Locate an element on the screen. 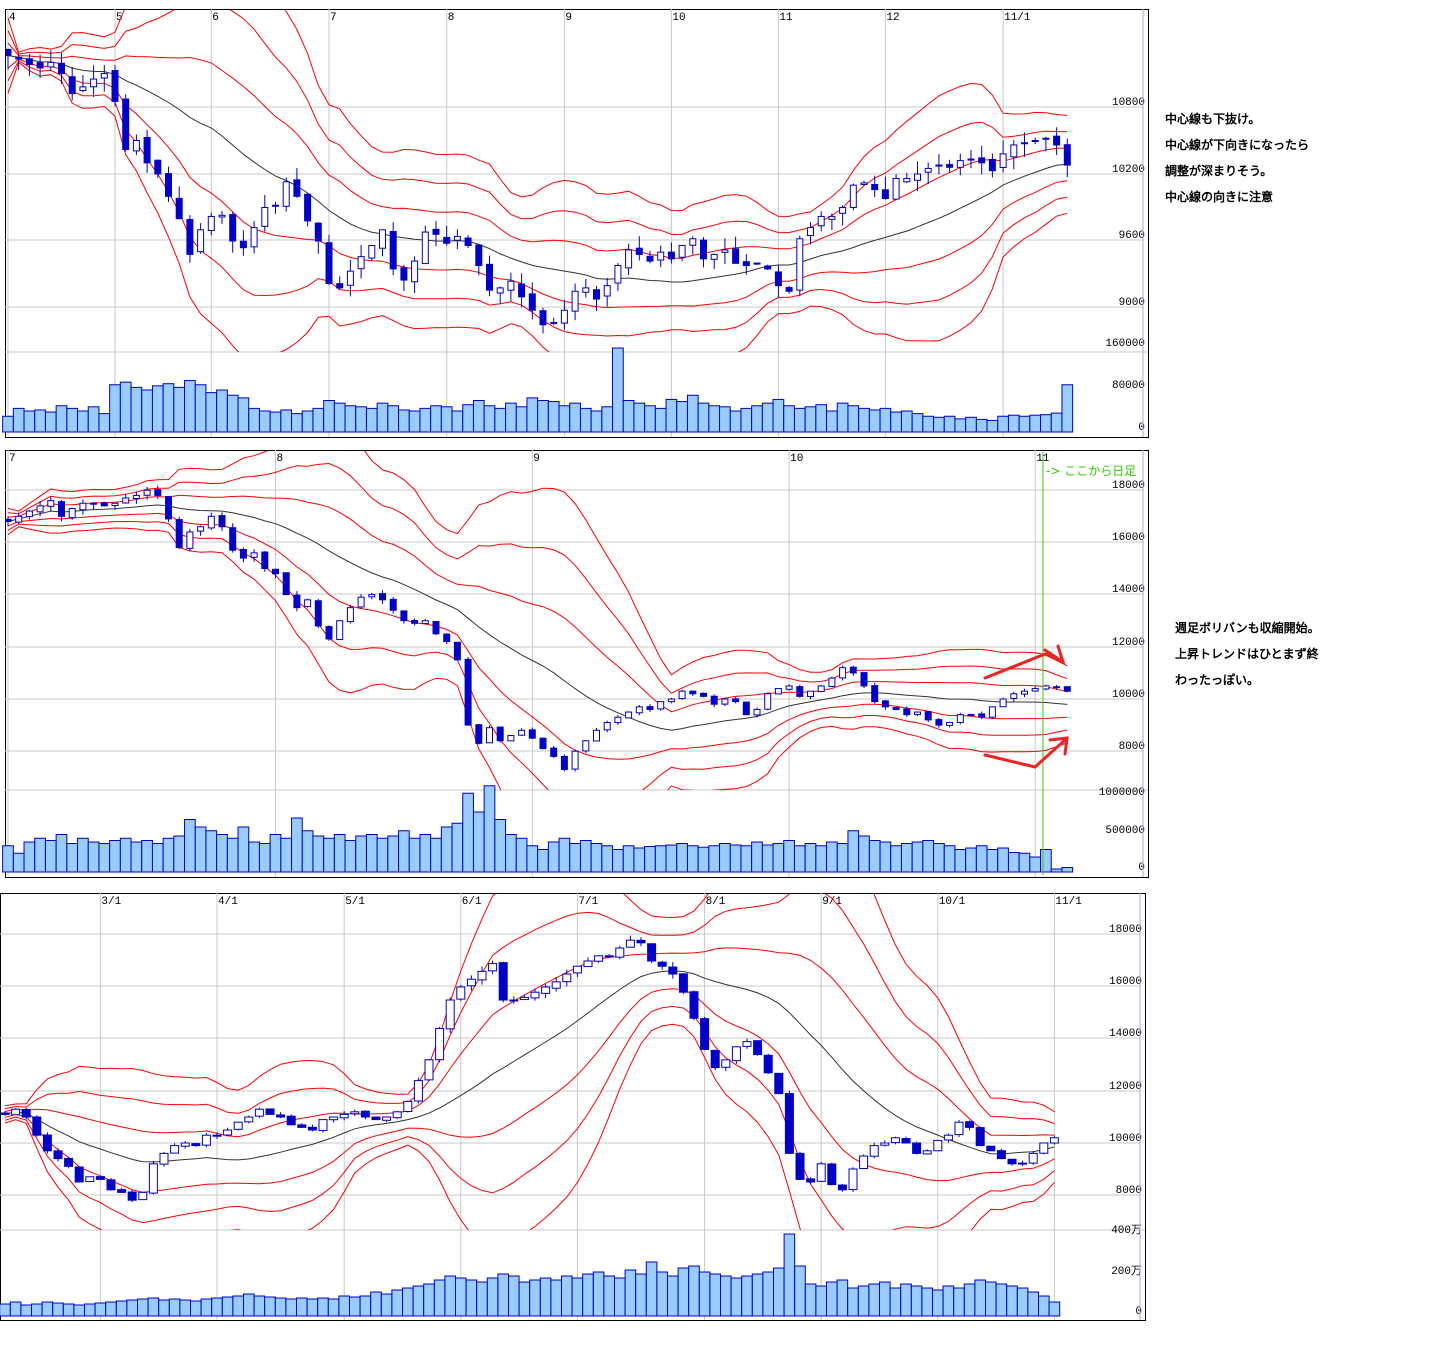  y-tick-label: 10200 is located at coordinates (1128, 170).